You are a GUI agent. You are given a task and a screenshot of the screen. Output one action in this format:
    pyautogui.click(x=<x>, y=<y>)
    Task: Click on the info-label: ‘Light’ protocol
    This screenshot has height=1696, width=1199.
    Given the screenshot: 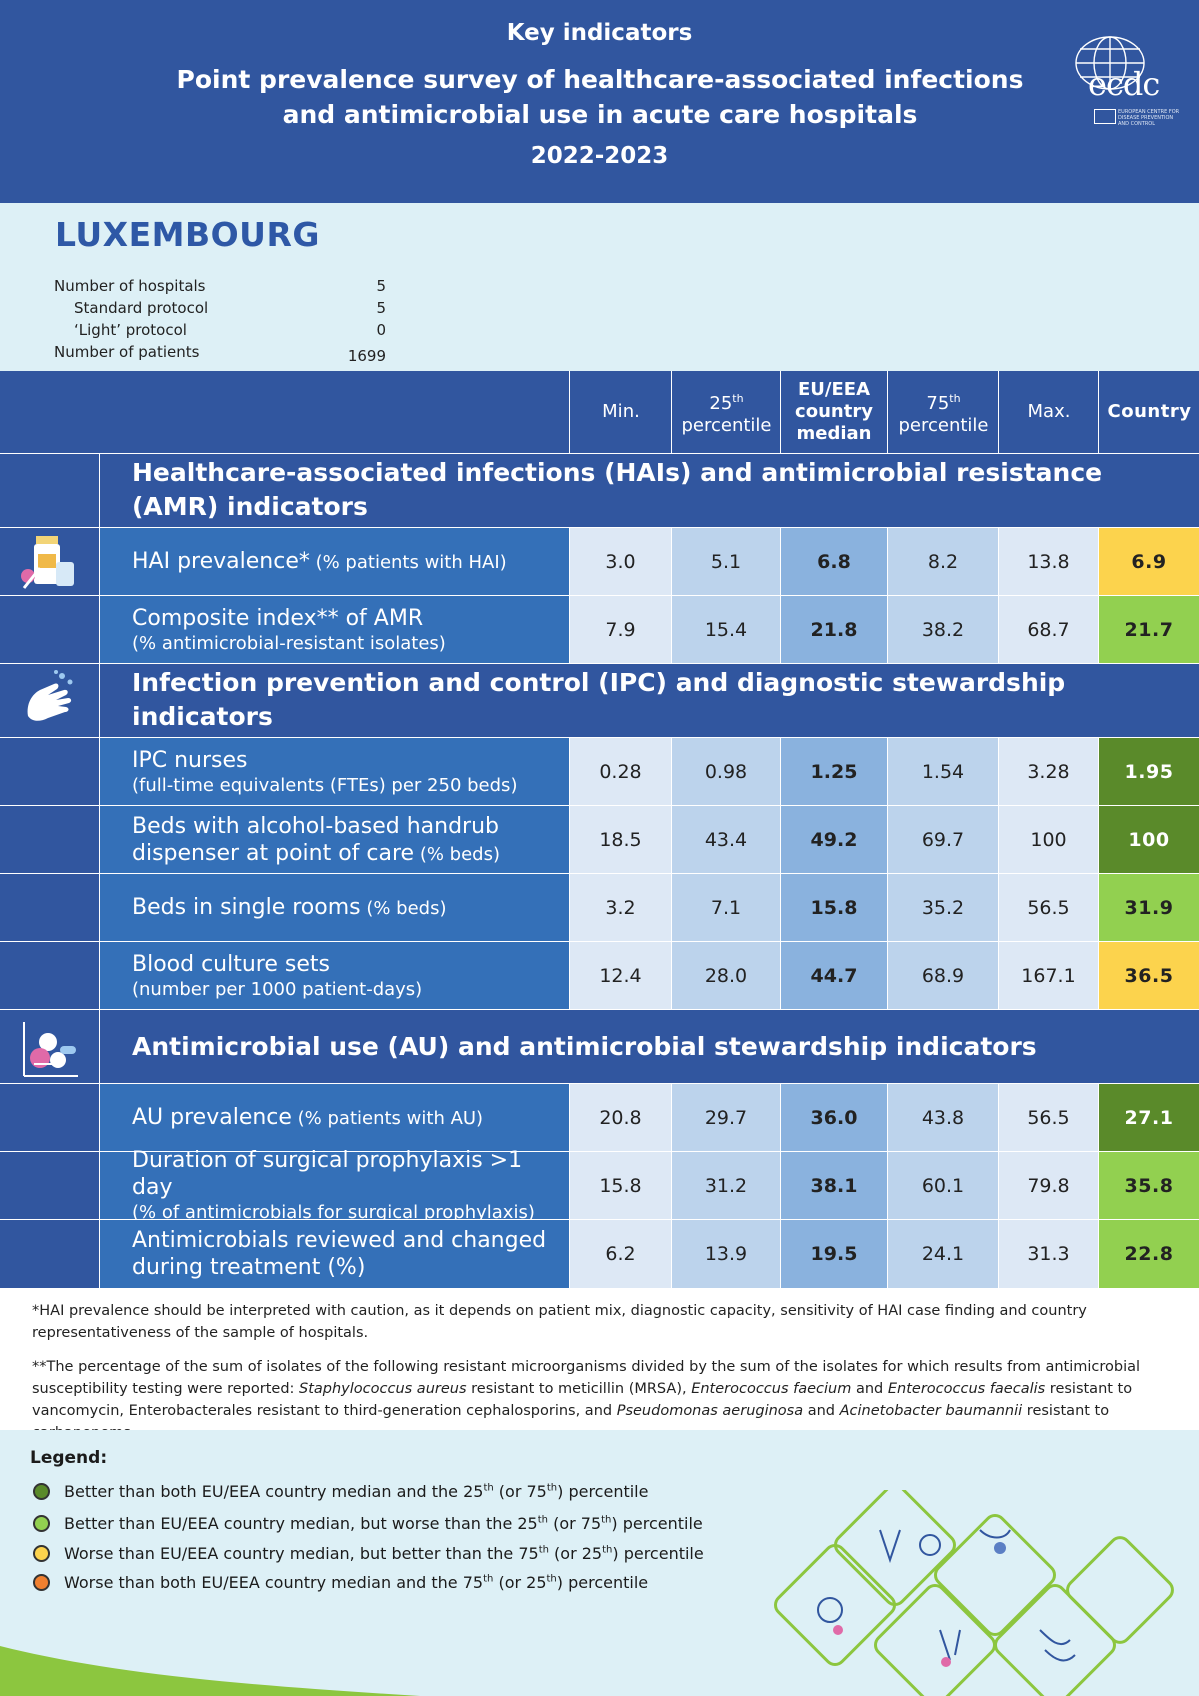 What is the action you would take?
    pyautogui.click(x=130, y=330)
    